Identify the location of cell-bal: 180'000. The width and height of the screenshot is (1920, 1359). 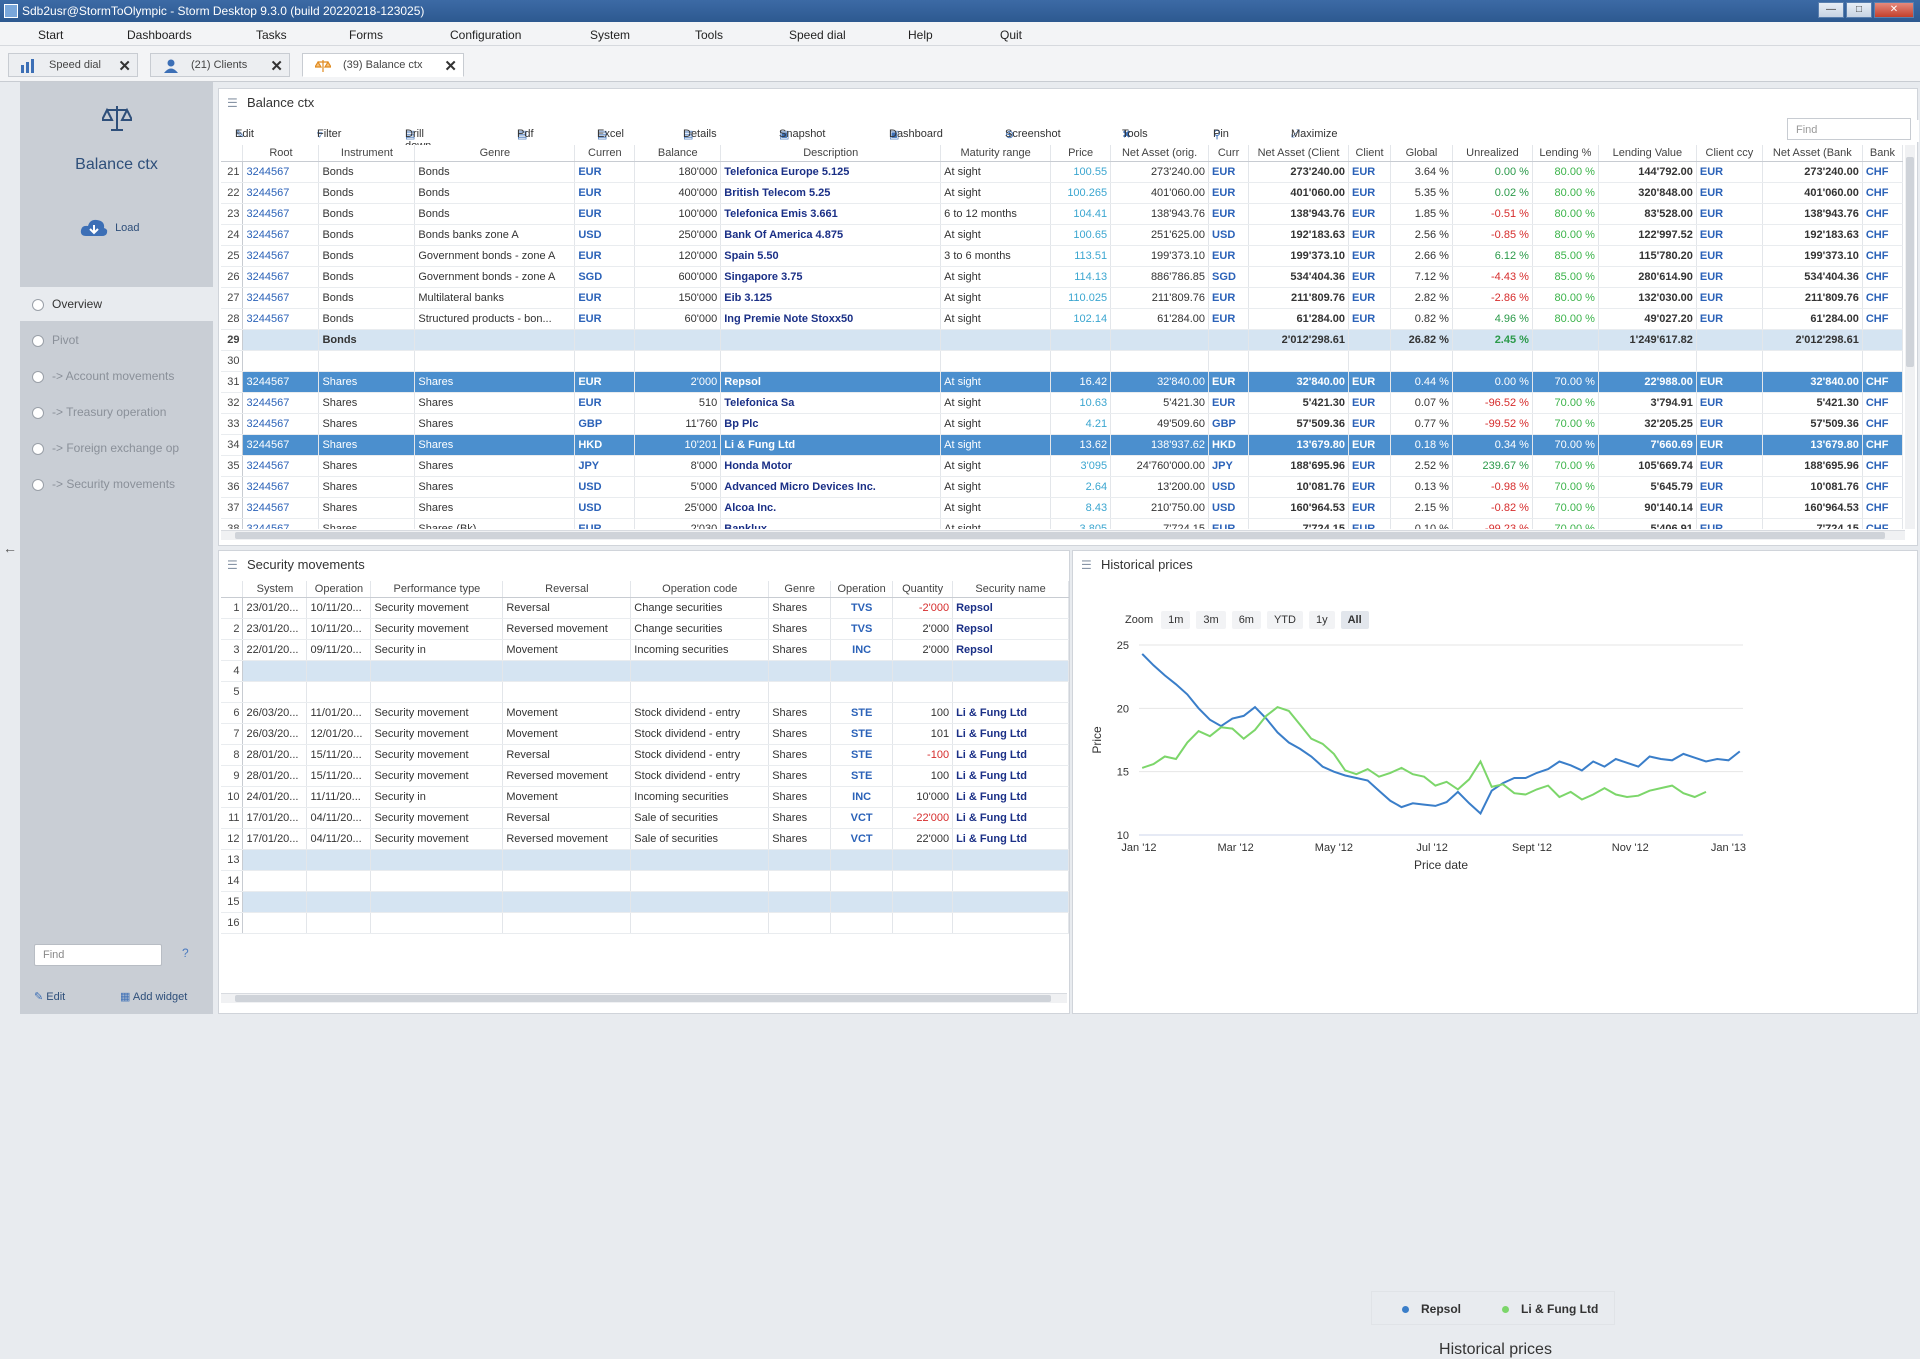
(678, 172).